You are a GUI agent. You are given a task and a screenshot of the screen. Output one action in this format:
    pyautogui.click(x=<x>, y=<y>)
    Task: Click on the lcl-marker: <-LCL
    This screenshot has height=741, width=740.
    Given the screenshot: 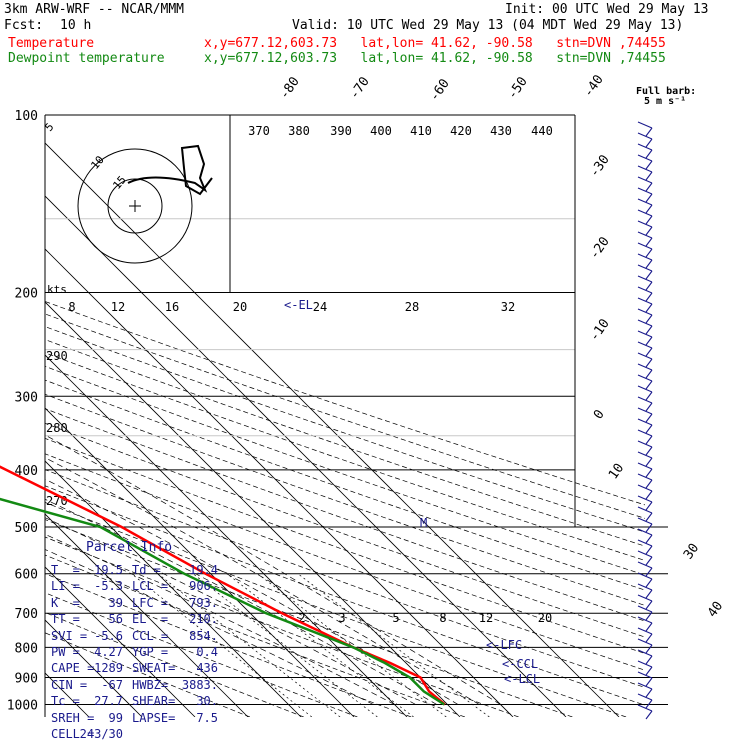 What is the action you would take?
    pyautogui.click(x=522, y=679)
    